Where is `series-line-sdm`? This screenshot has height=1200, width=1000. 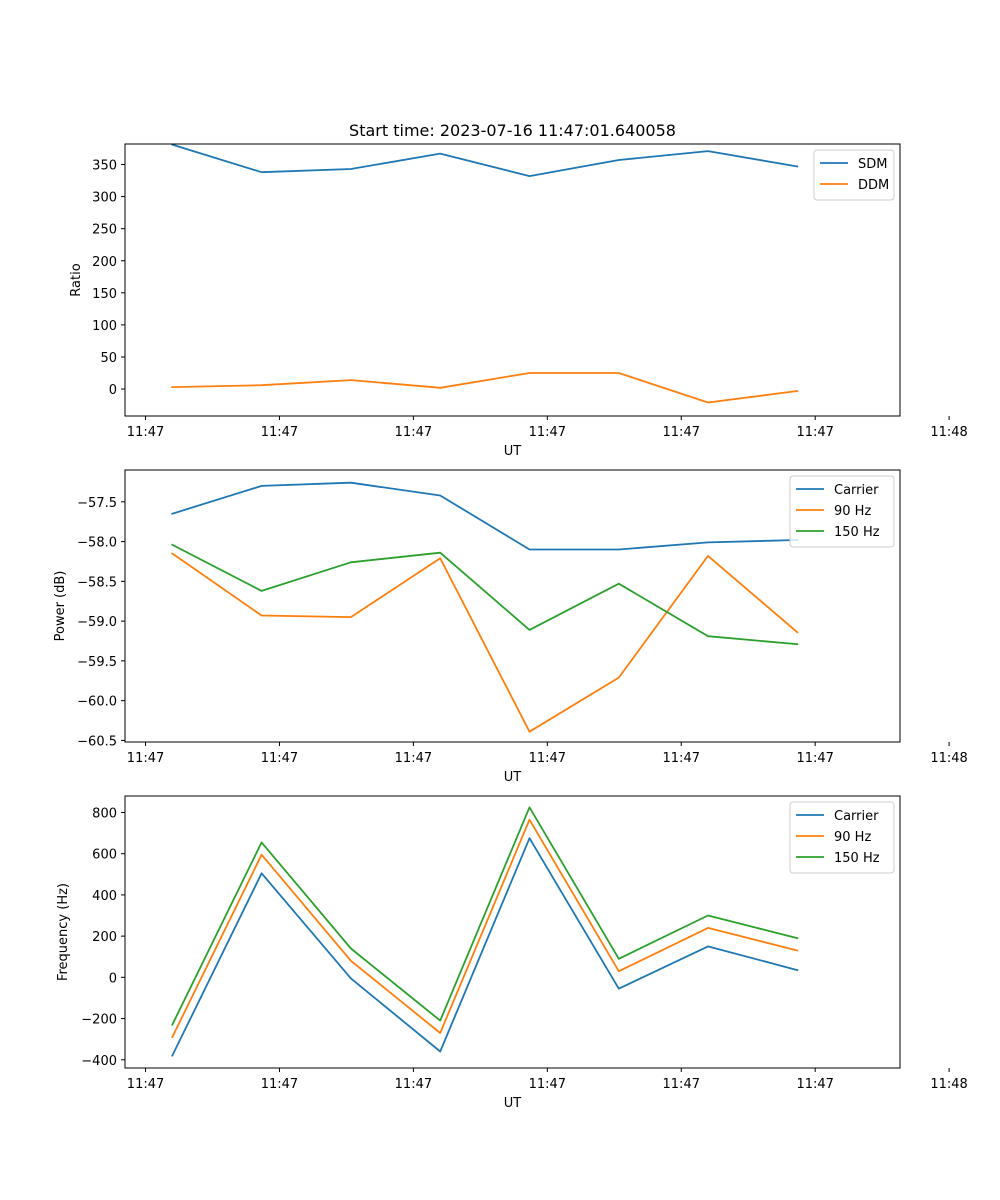 series-line-sdm is located at coordinates (485, 160).